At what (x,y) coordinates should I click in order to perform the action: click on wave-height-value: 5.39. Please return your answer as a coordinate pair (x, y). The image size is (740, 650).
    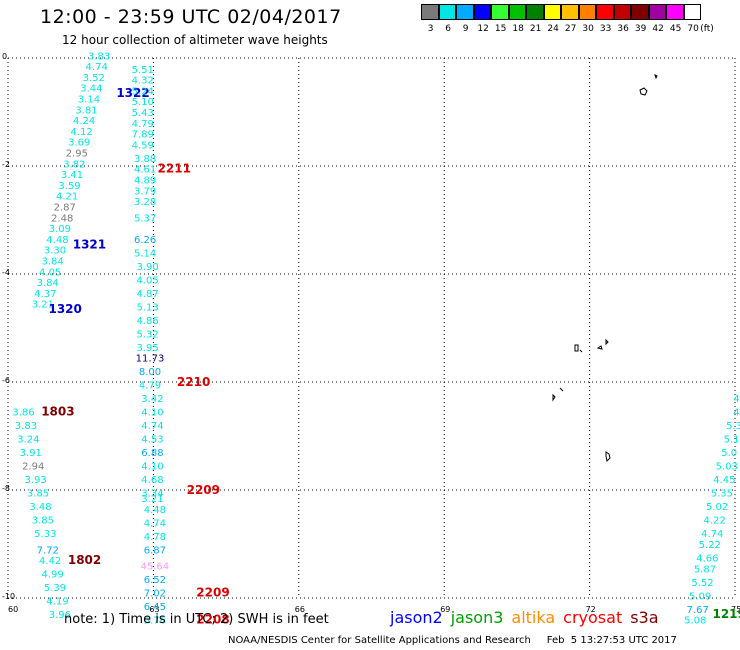
    Looking at the image, I should click on (55, 588).